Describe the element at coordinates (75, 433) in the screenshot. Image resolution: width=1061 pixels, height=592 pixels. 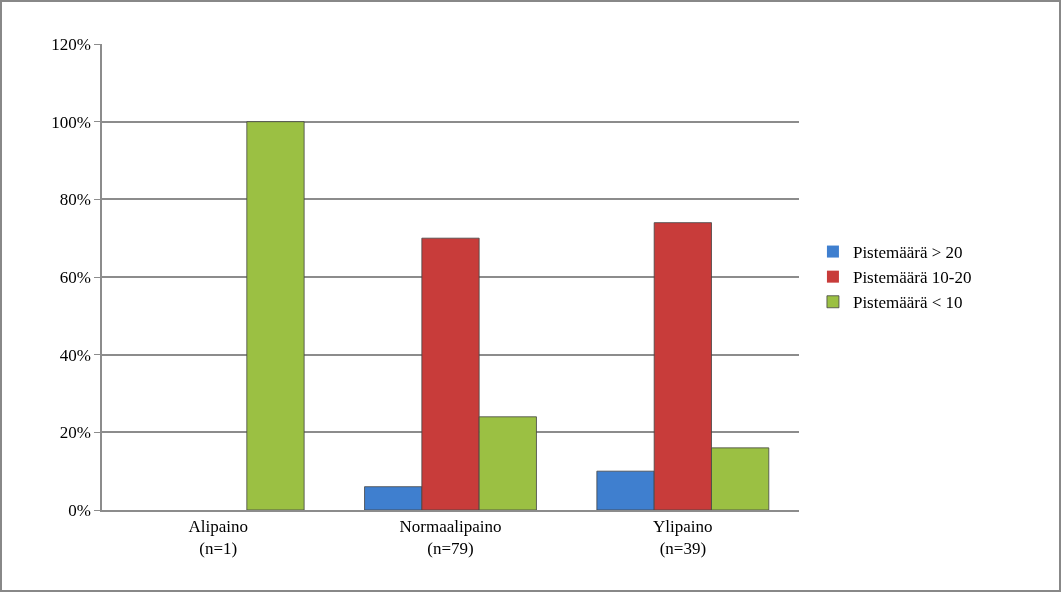
I see `y-tick-label: 20%` at that location.